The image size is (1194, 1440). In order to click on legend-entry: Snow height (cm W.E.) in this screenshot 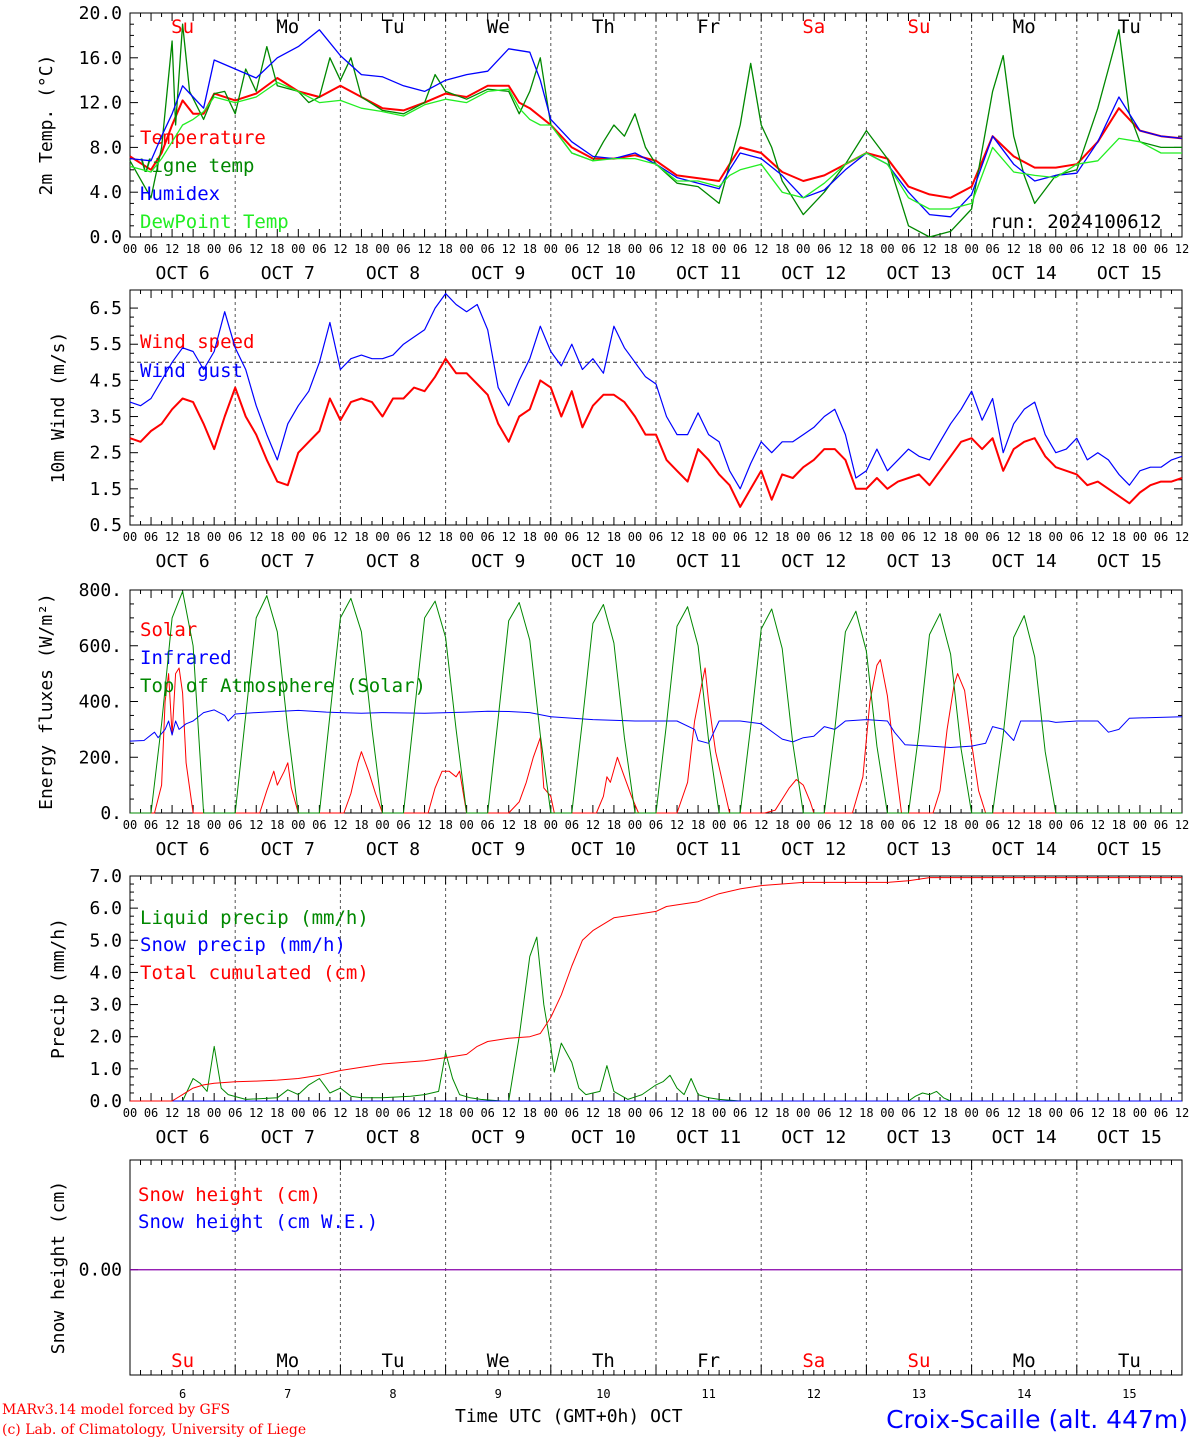, I will do `click(258, 1222)`.